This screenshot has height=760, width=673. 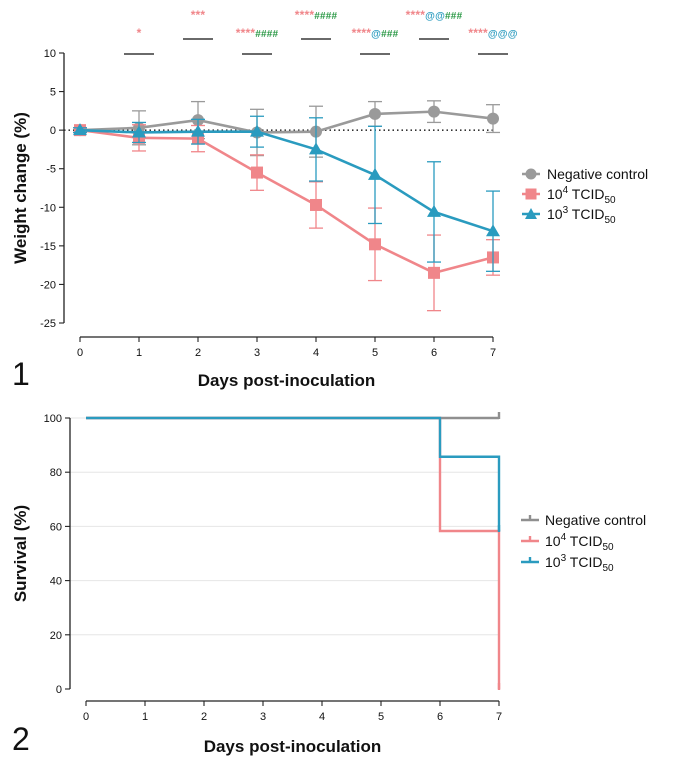 What do you see at coordinates (503, 34) in the screenshot?
I see `significance-mark: @@@` at bounding box center [503, 34].